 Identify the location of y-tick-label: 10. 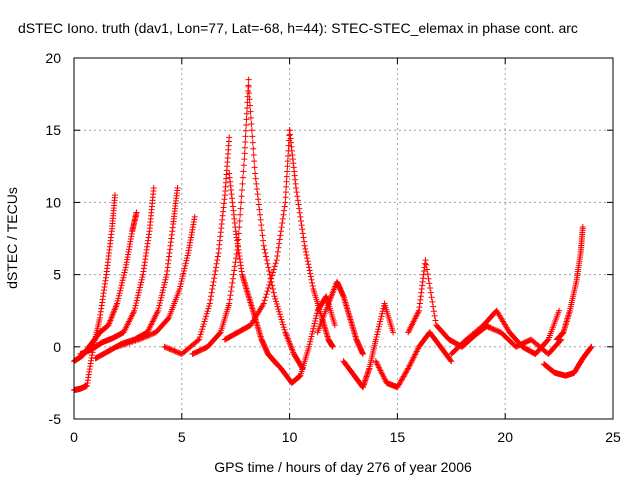
(53, 202).